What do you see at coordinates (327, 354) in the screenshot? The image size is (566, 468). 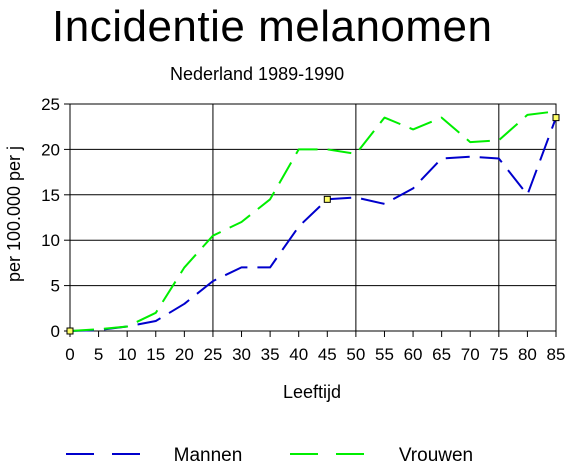 I see `x-tick-label-45: 45` at bounding box center [327, 354].